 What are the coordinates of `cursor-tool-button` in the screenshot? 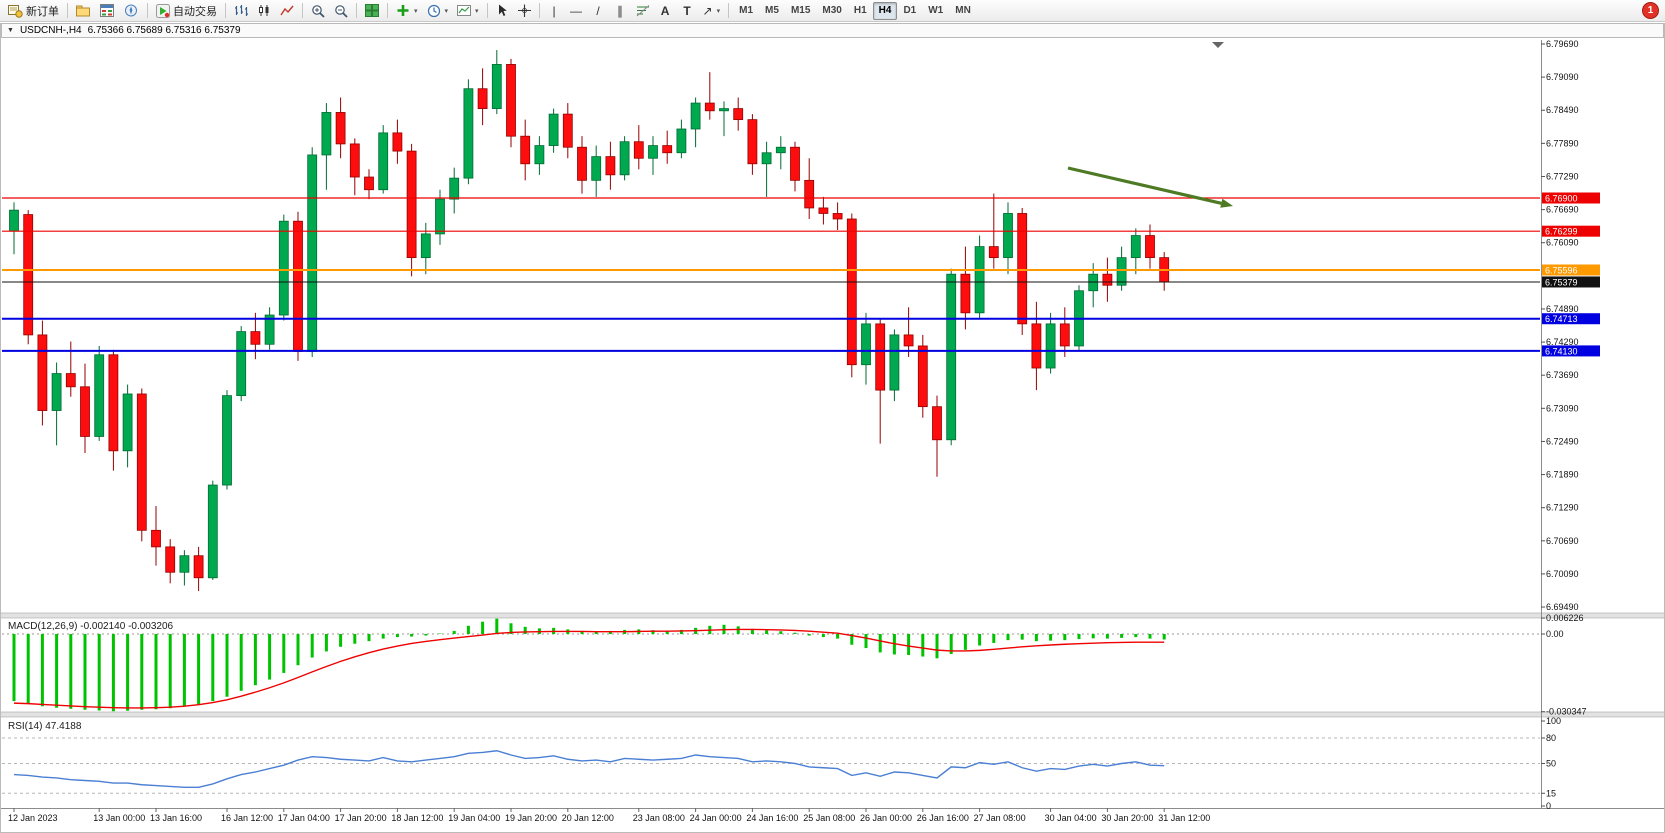 It's located at (502, 10).